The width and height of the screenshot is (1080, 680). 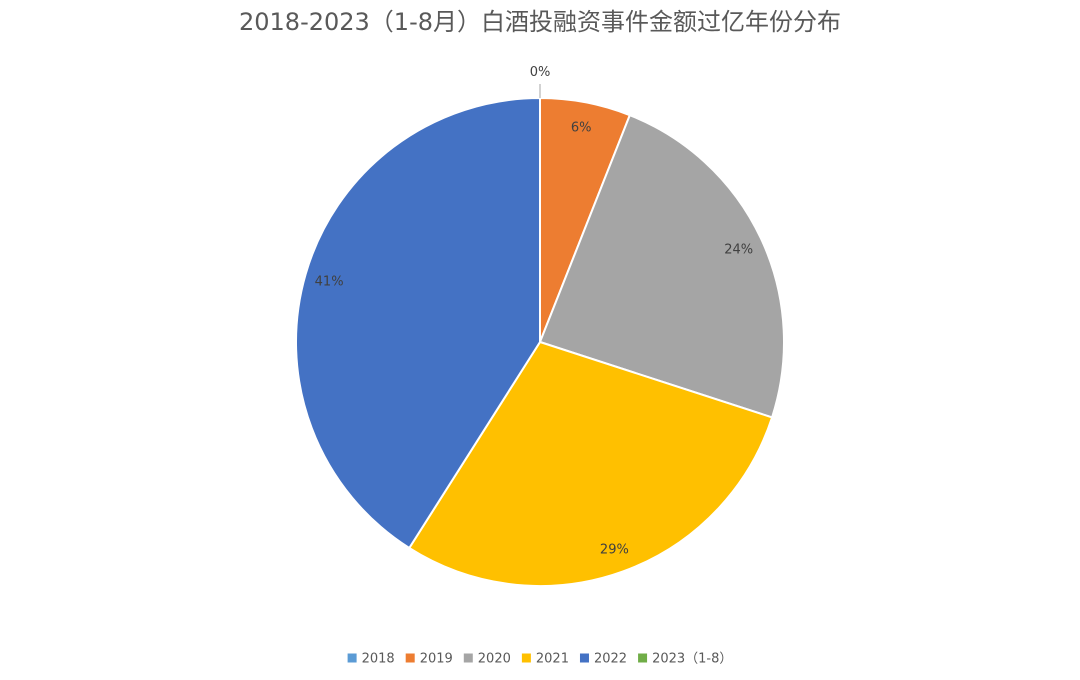 I want to click on legend-item-3: 2021, so click(x=545, y=659).